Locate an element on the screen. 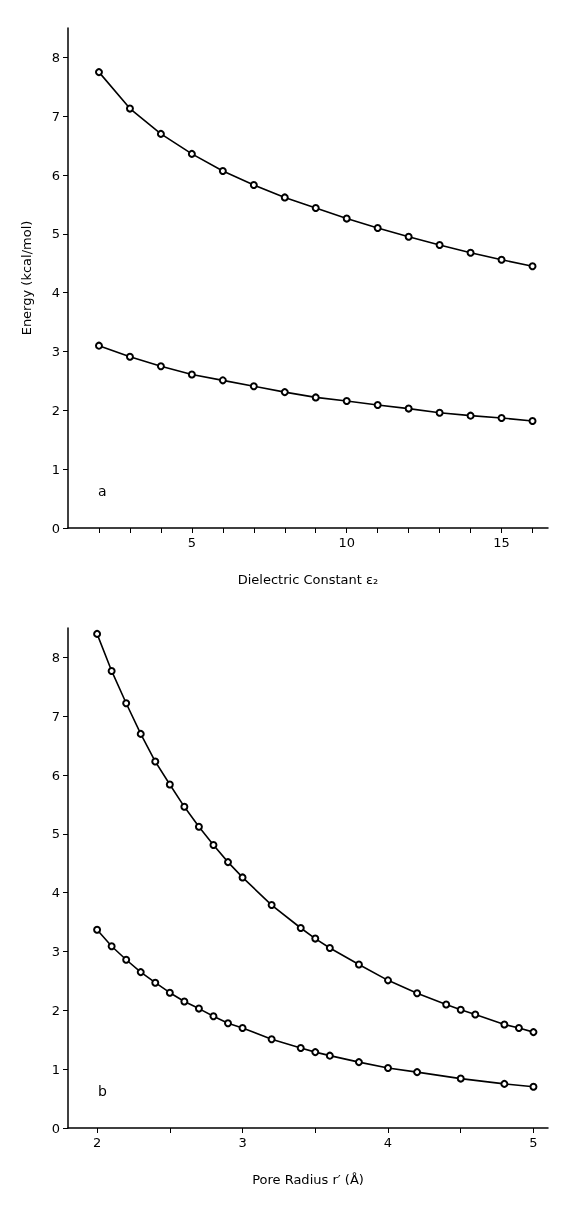 This screenshot has height=1220, width=576. annotation: a is located at coordinates (102, 491).